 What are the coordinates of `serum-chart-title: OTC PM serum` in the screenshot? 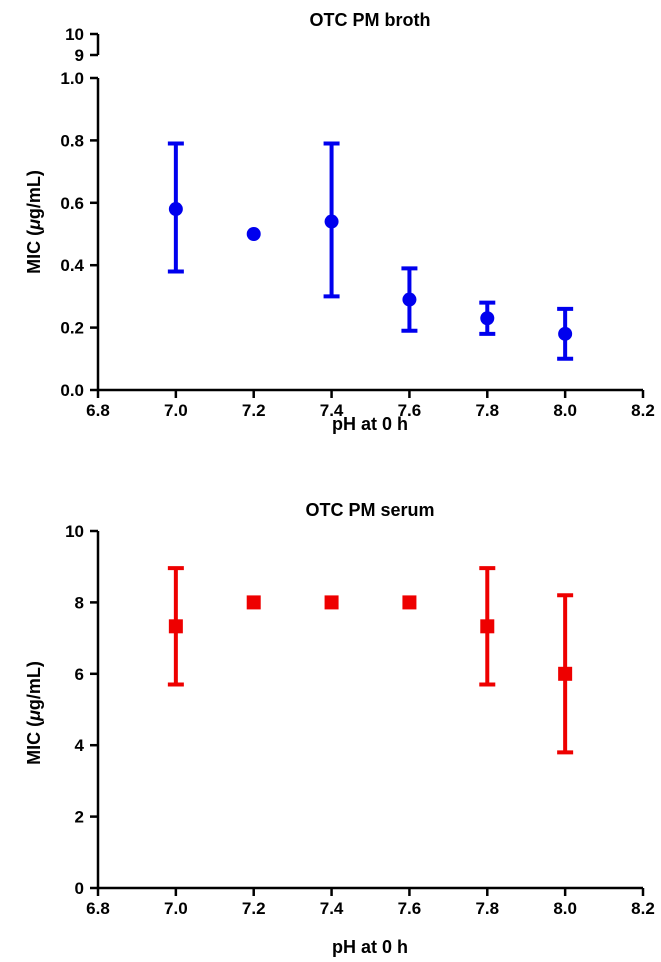 It's located at (369, 510).